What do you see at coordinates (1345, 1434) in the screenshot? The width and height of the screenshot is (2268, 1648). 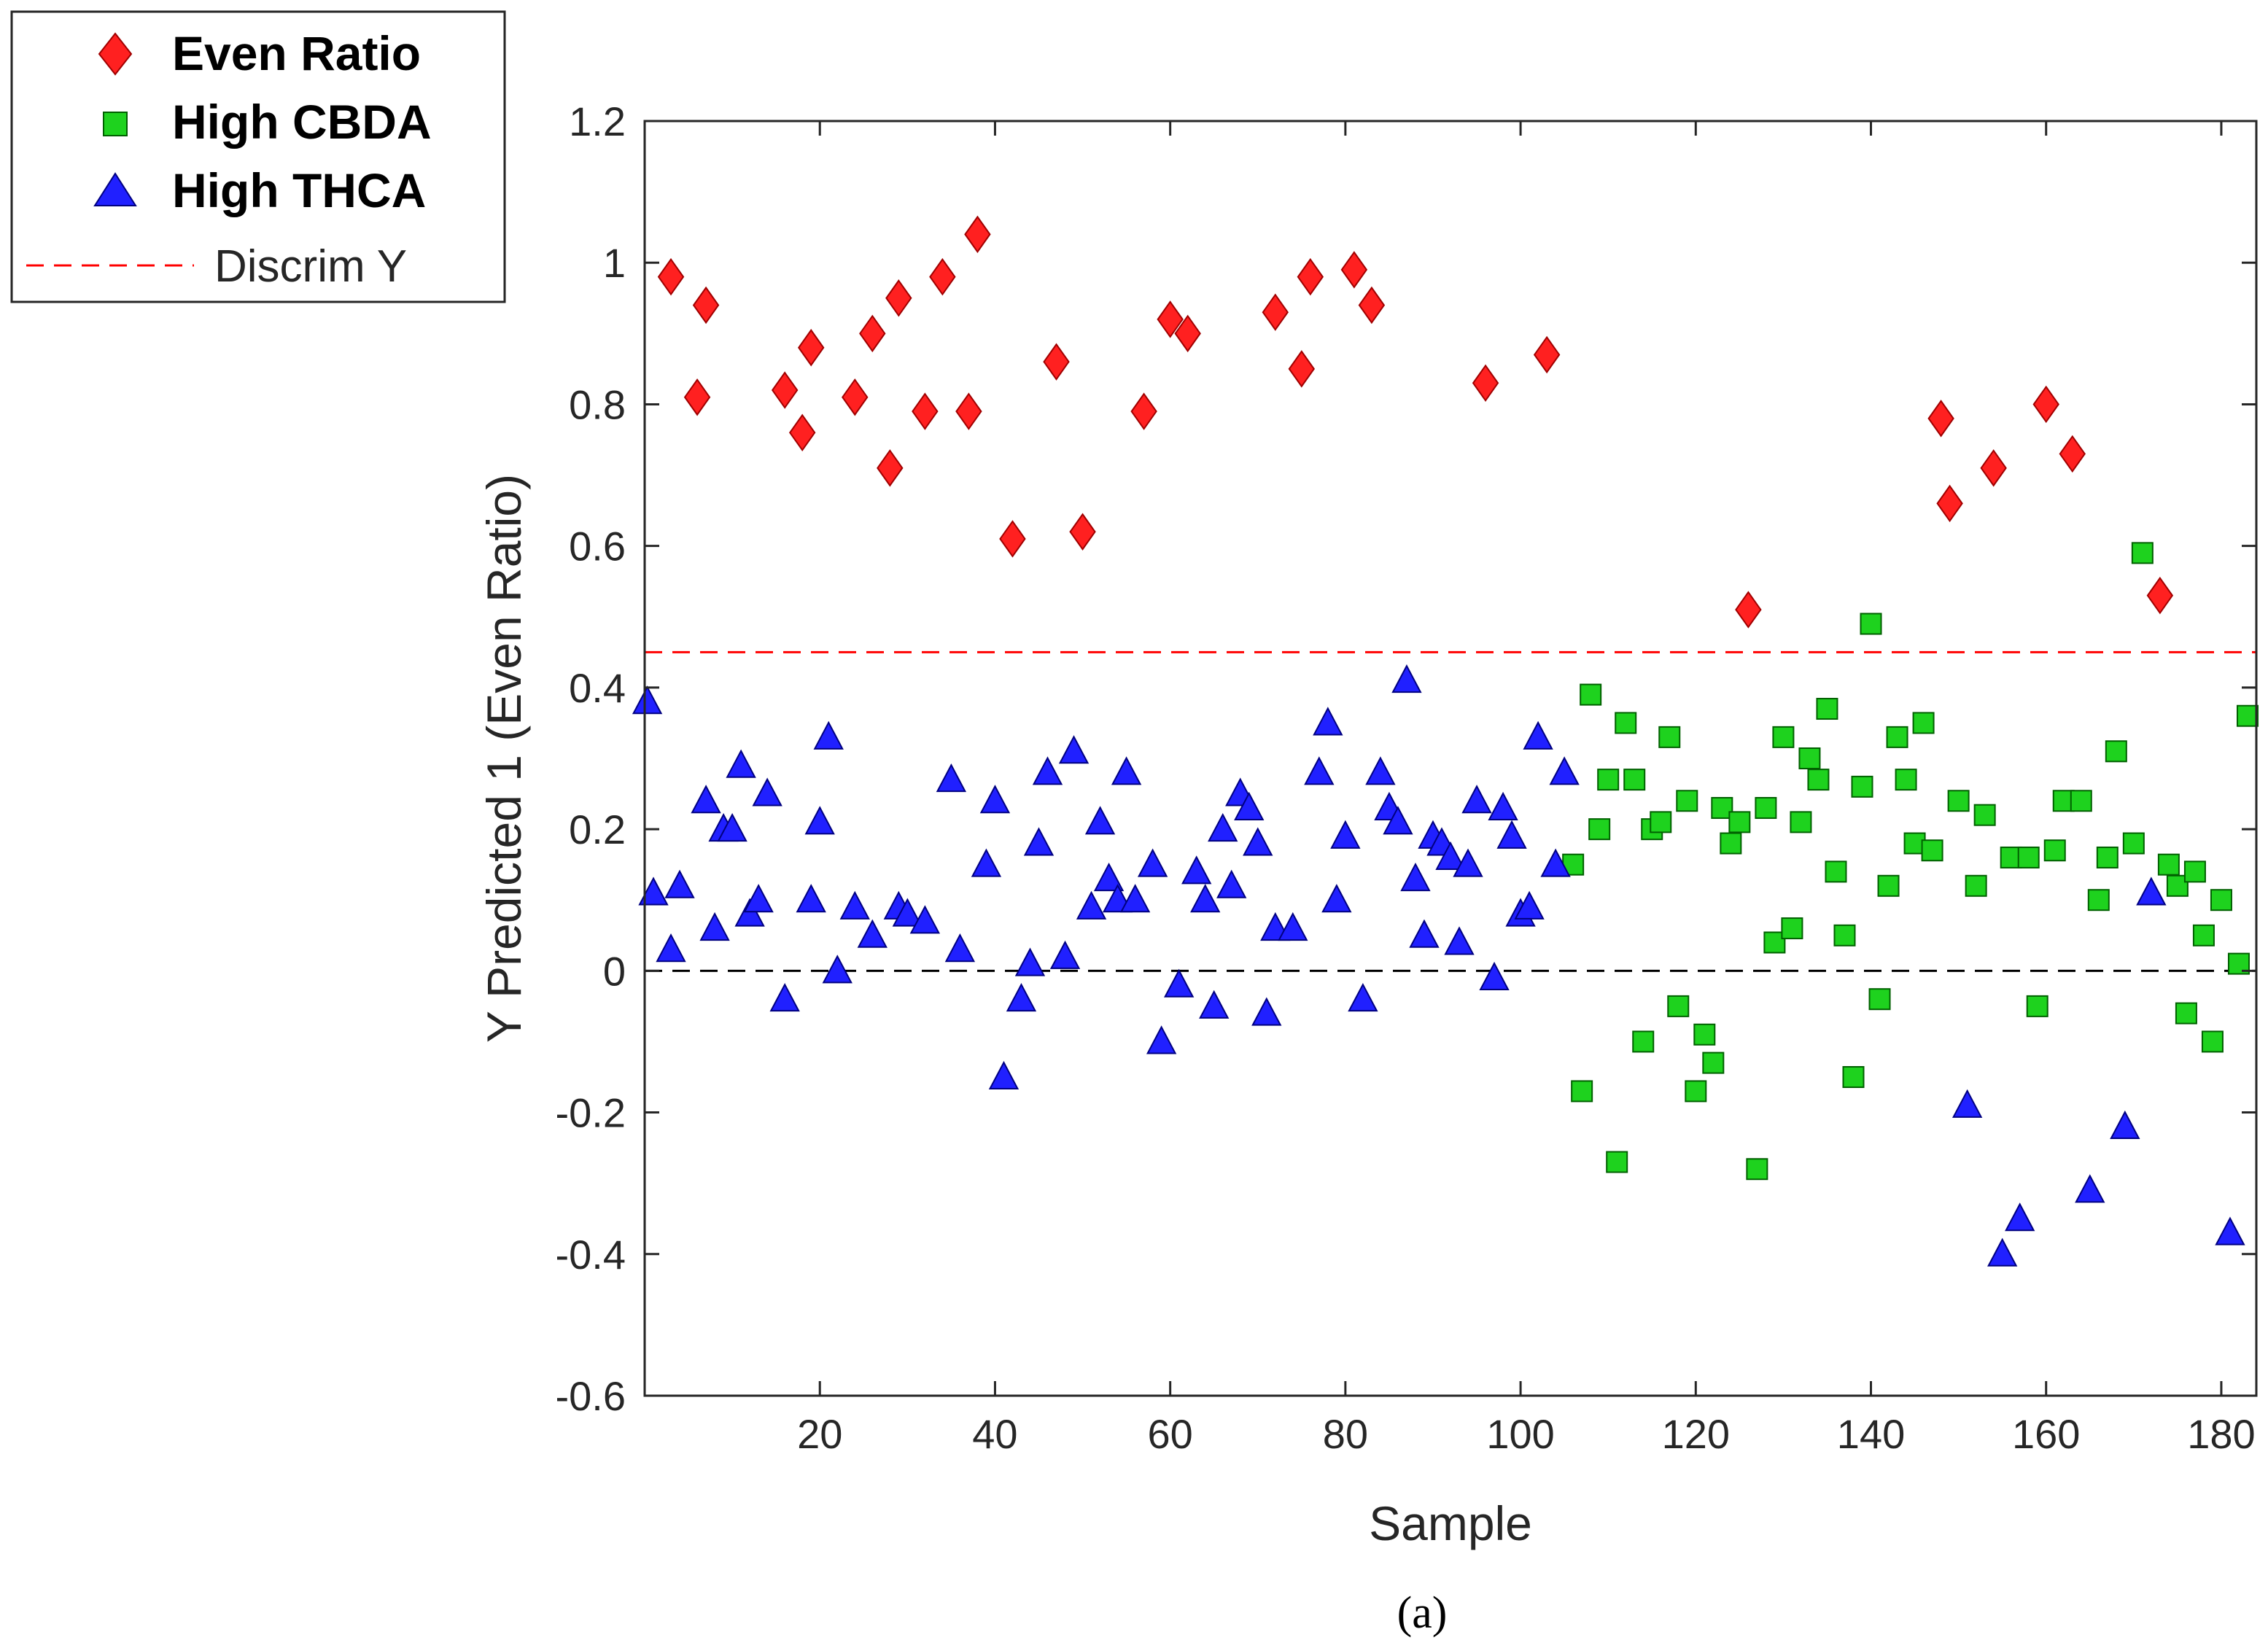 I see `x-tick-label-80: 80` at bounding box center [1345, 1434].